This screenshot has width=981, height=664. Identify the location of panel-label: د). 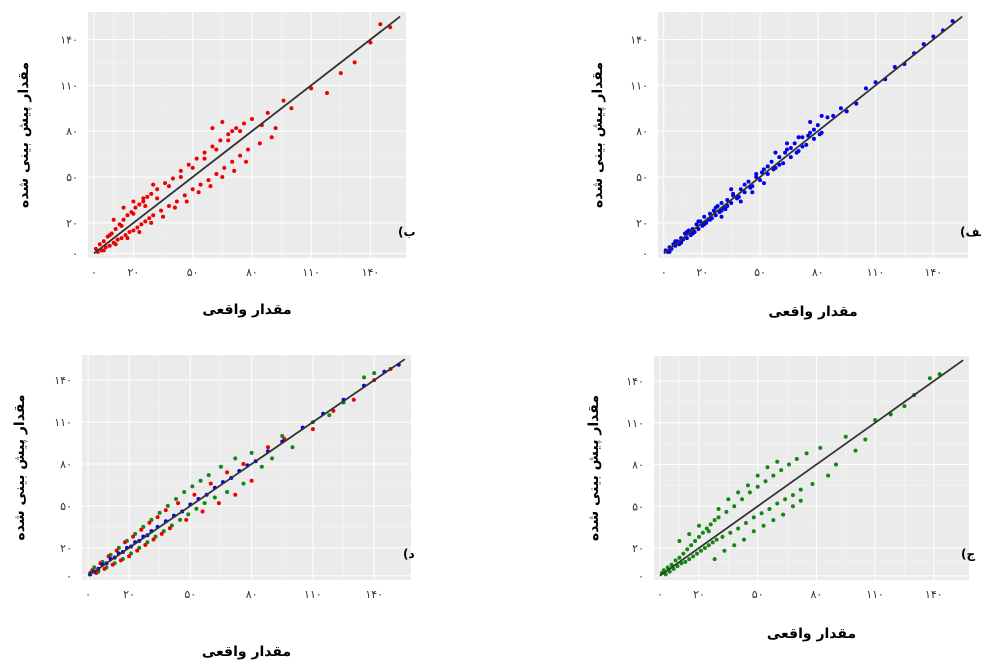
(409, 554).